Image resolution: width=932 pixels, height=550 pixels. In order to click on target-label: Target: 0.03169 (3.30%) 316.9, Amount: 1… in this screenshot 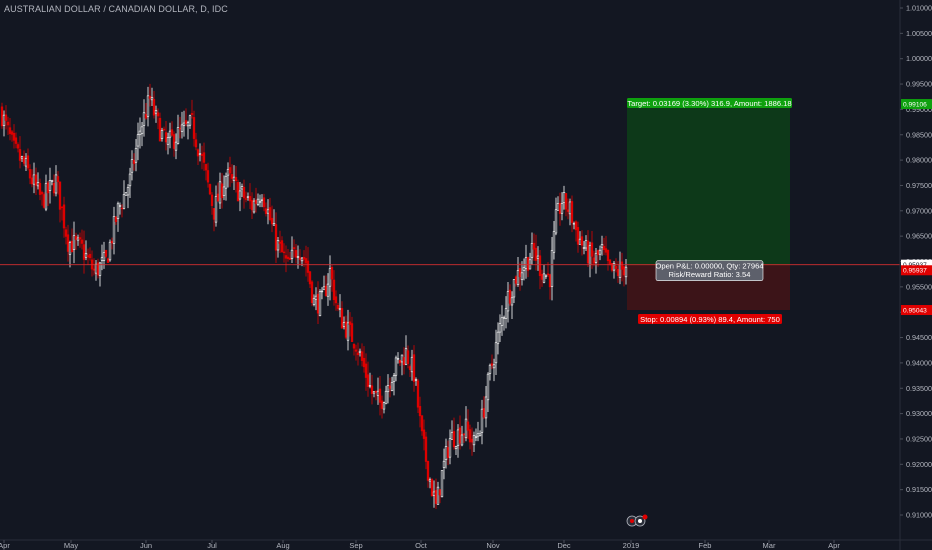, I will do `click(709, 103)`.